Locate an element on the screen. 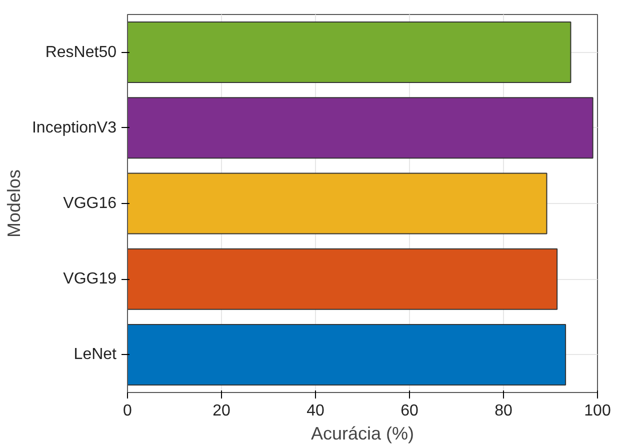 The width and height of the screenshot is (619, 446). y-tick-label: LeNet is located at coordinates (96, 355).